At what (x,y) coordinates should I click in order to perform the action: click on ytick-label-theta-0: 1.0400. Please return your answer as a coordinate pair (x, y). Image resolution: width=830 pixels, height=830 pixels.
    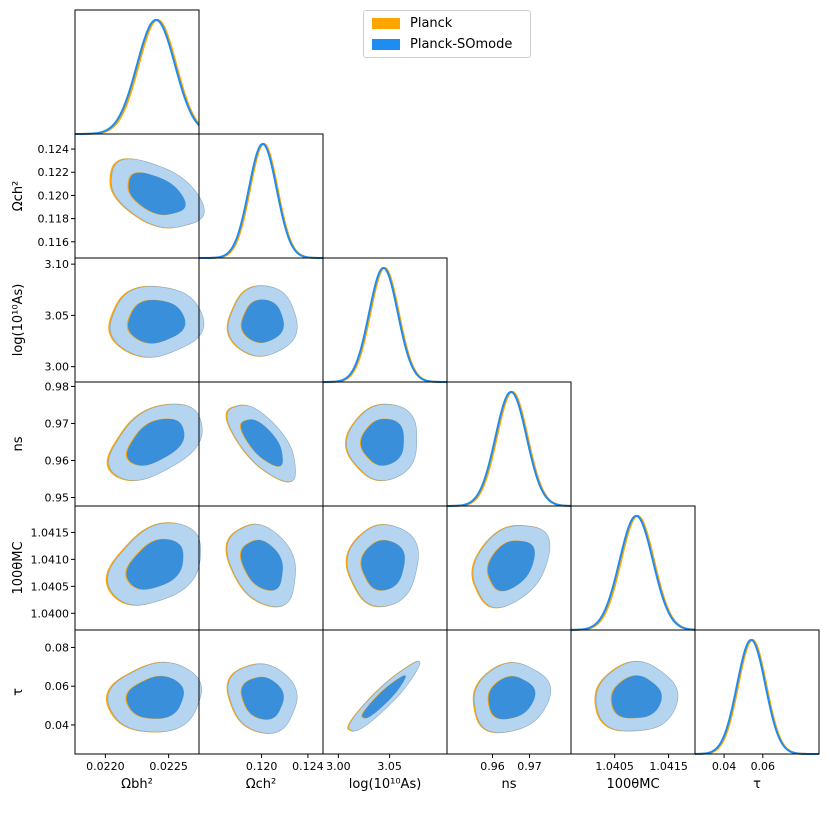
    Looking at the image, I should click on (50, 613).